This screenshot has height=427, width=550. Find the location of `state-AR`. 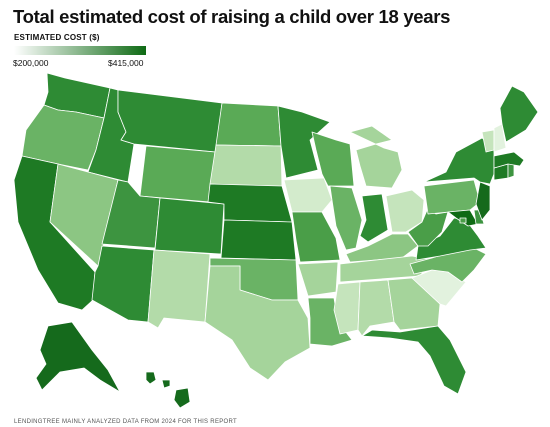

state-AR is located at coordinates (318, 279).